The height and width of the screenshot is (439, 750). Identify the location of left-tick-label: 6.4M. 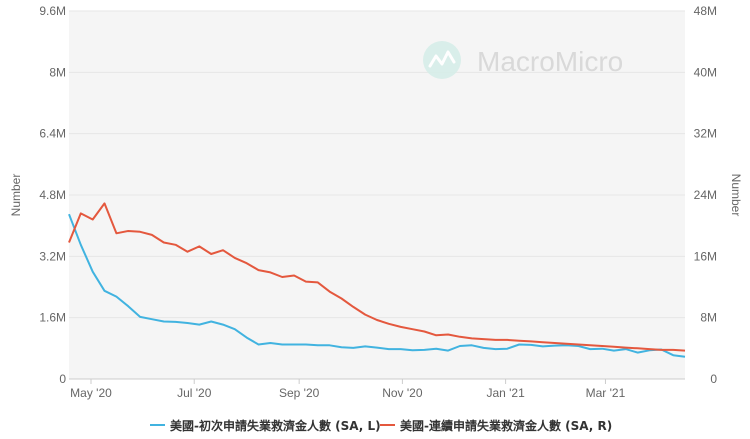
(52, 134).